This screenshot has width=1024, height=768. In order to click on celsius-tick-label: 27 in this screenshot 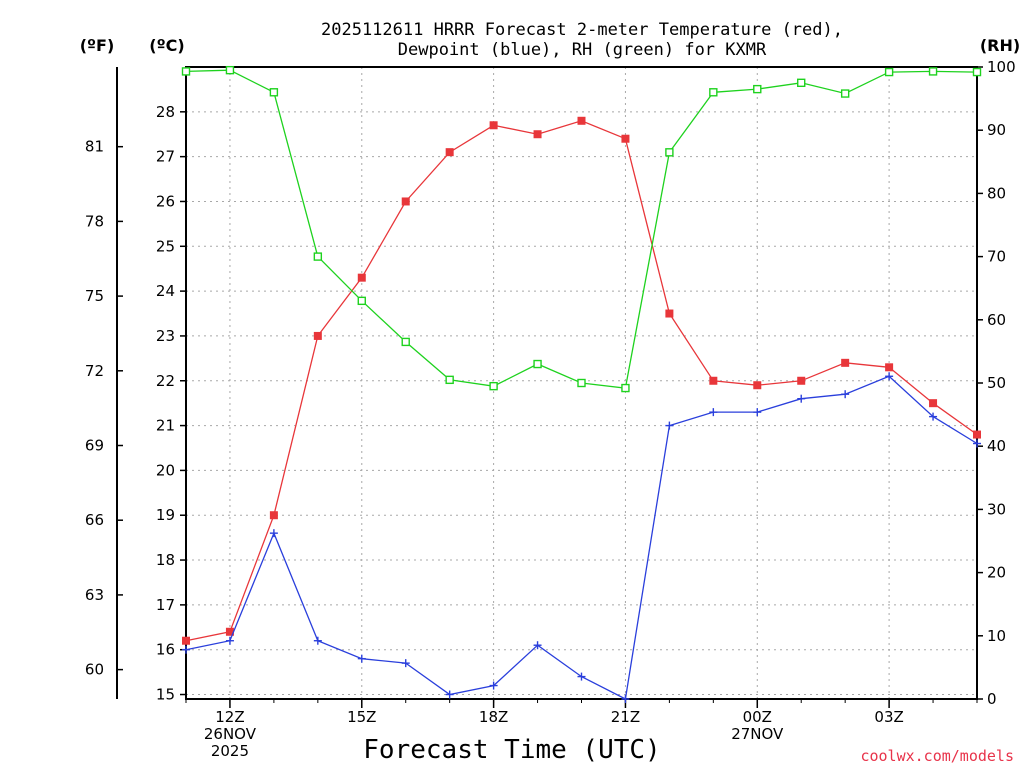, I will do `click(165, 157)`.